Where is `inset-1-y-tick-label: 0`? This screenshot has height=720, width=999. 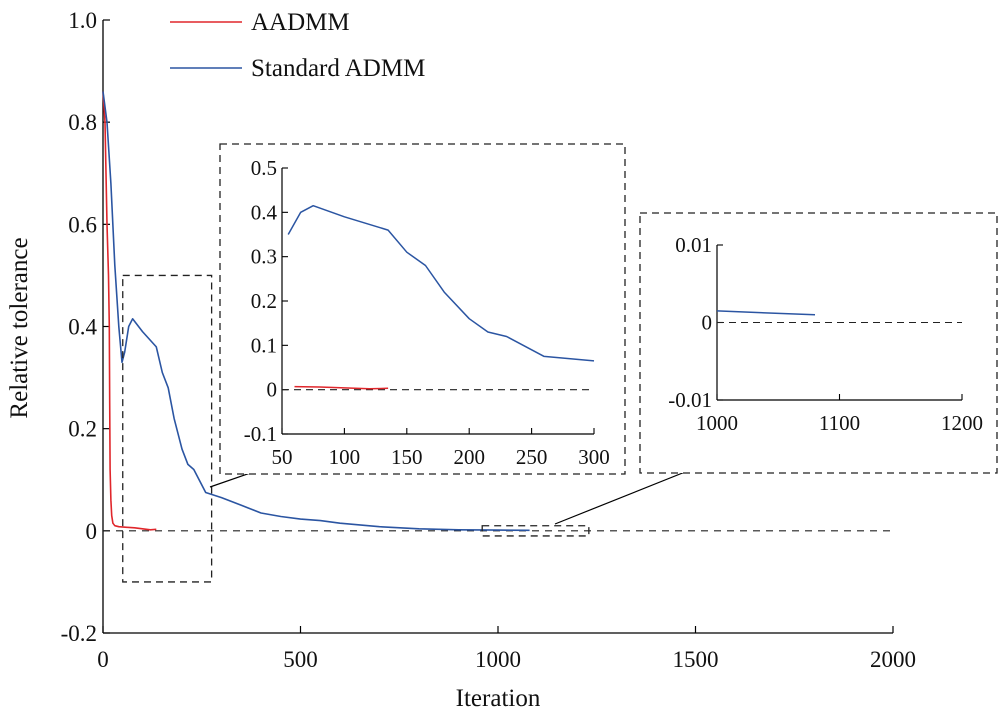 inset-1-y-tick-label: 0 is located at coordinates (272, 390).